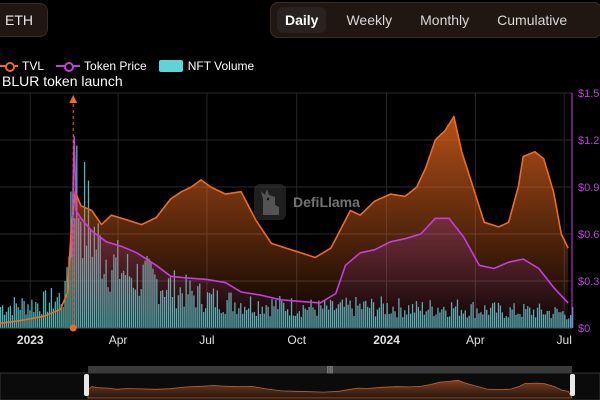  What do you see at coordinates (221, 66) in the screenshot?
I see `legend-nft-volume-label: NFT Volume` at bounding box center [221, 66].